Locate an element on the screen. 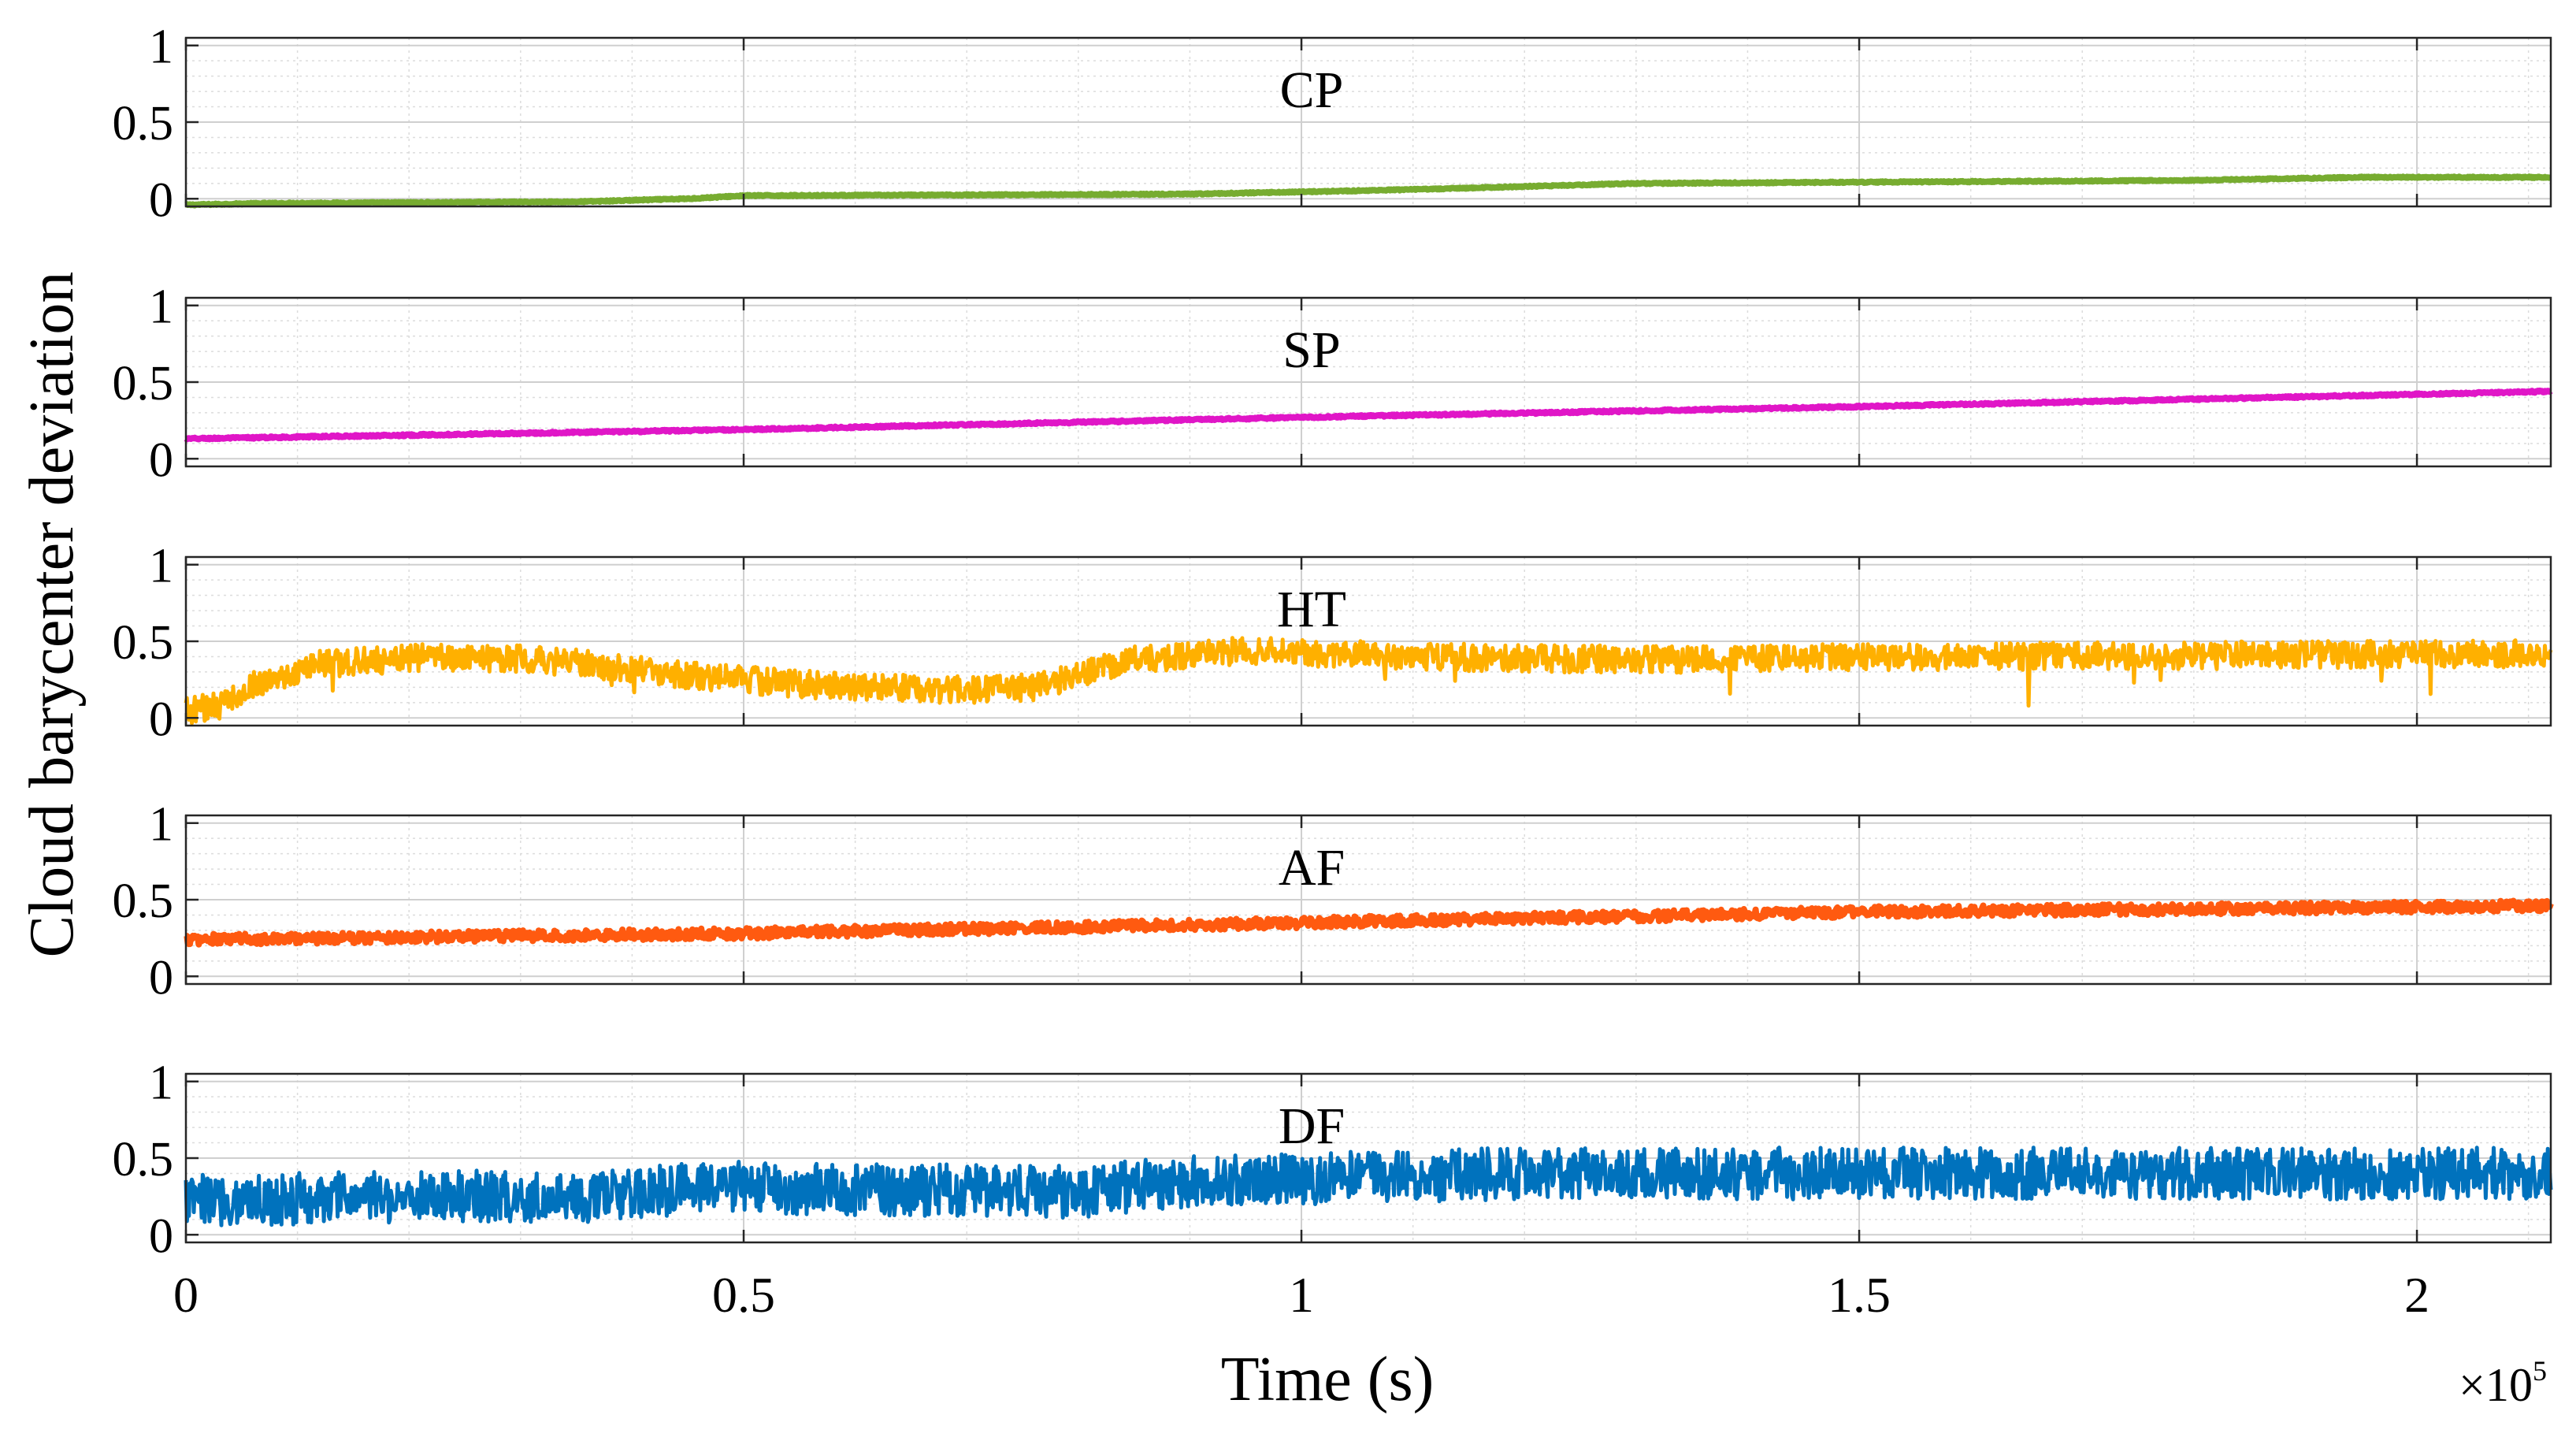 The width and height of the screenshot is (2576, 1437). series-line-df is located at coordinates (1368, 1186).